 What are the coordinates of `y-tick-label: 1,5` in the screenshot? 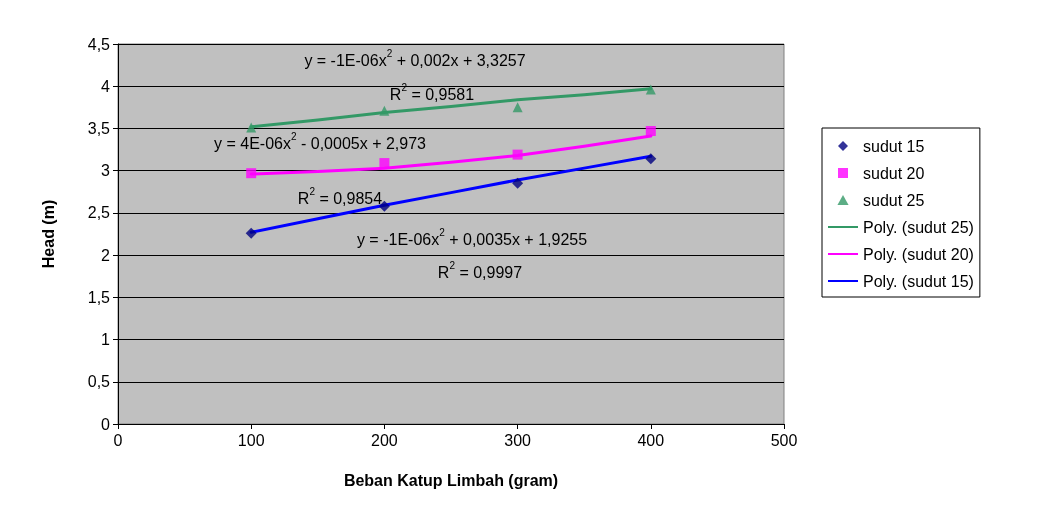 It's located at (99, 297).